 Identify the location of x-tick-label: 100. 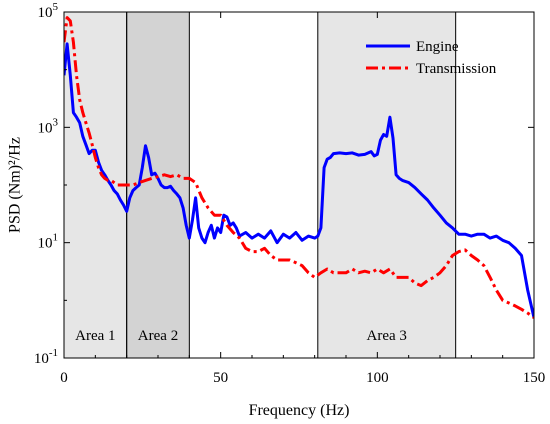
(377, 378).